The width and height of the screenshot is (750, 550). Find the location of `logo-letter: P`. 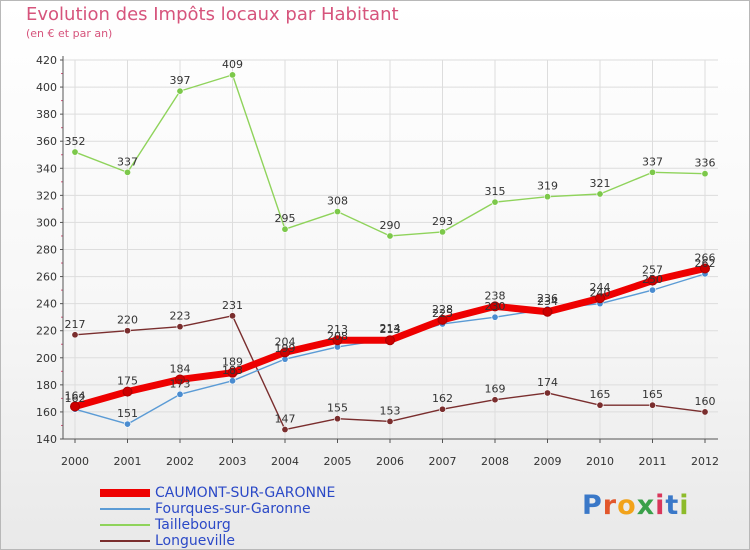

logo-letter: P is located at coordinates (592, 505).